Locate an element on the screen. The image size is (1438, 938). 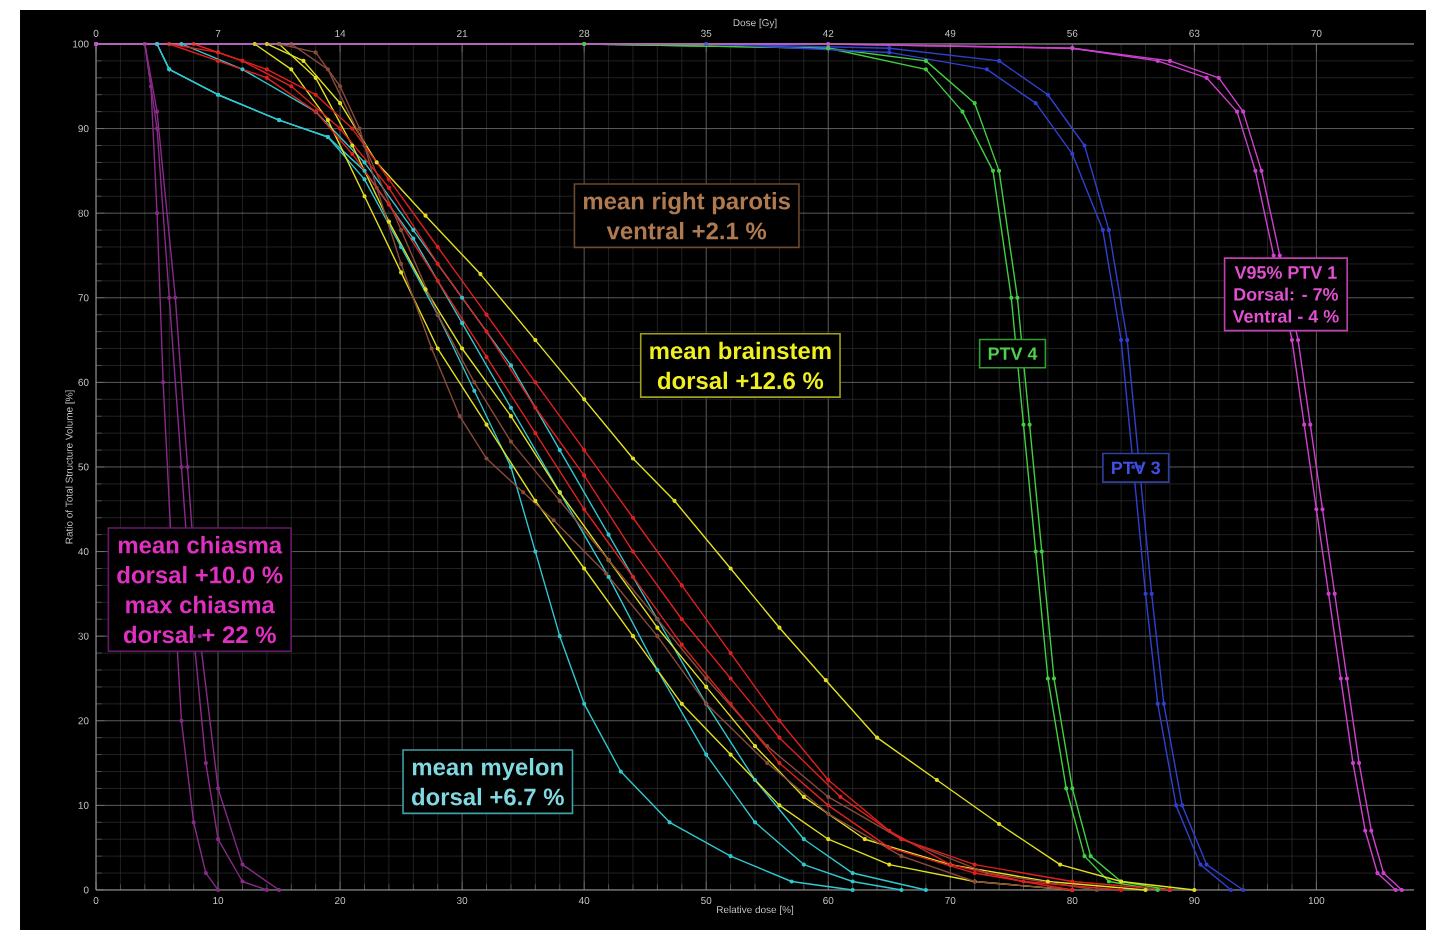
annotation: max chiasma is located at coordinates (200, 604).